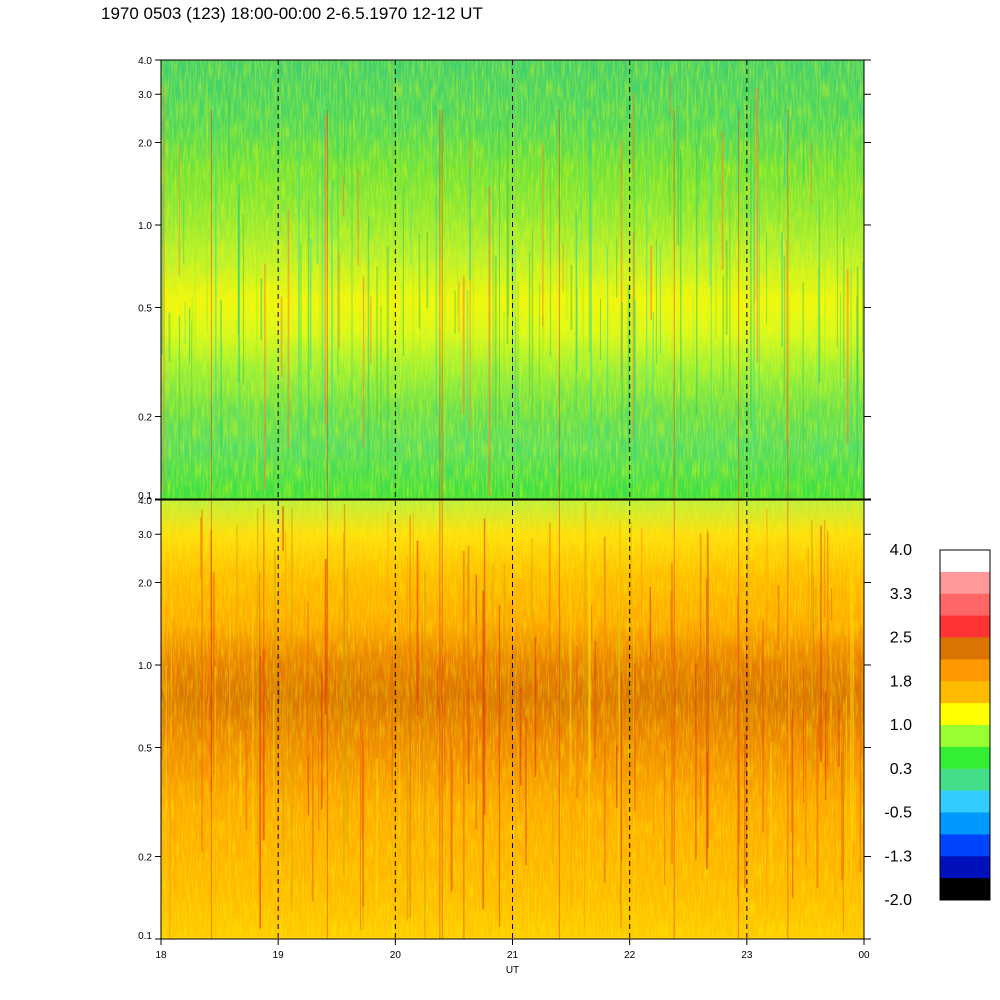 This screenshot has height=1000, width=1000. Describe the element at coordinates (901, 769) in the screenshot. I see `colorbar-label: 0.3` at that location.